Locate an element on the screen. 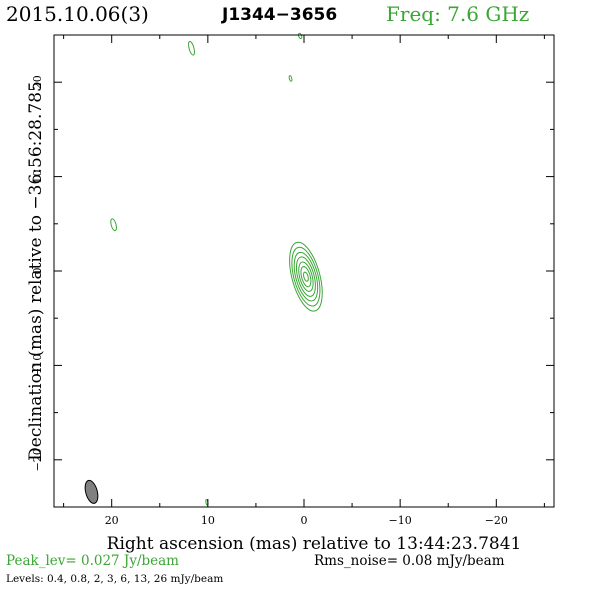 The height and width of the screenshot is (590, 590). x-tick-label: 20 is located at coordinates (112, 520).